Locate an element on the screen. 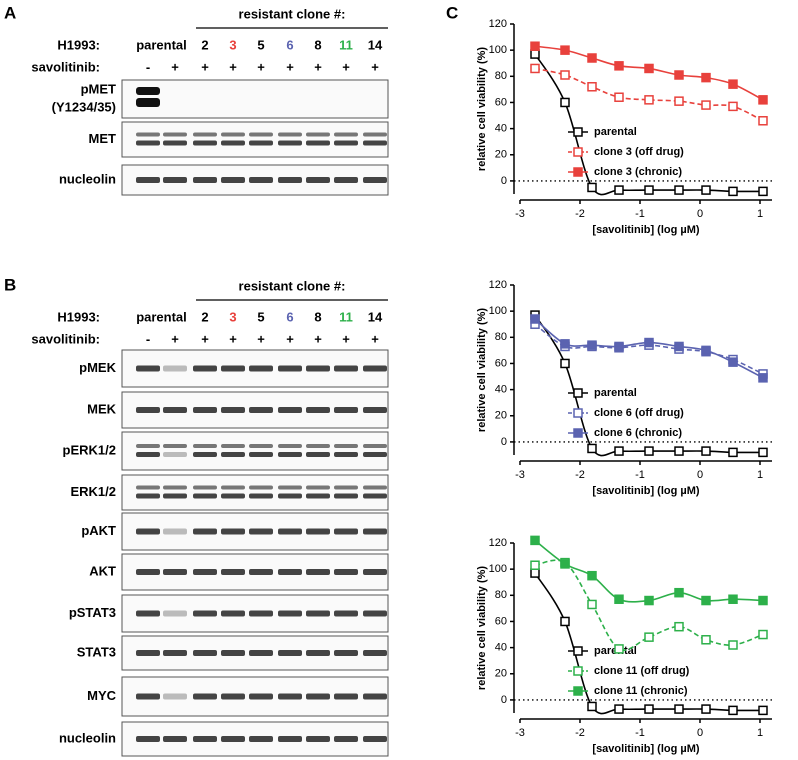 This screenshot has width=798, height=760. lane-label: 5 is located at coordinates (260, 316).